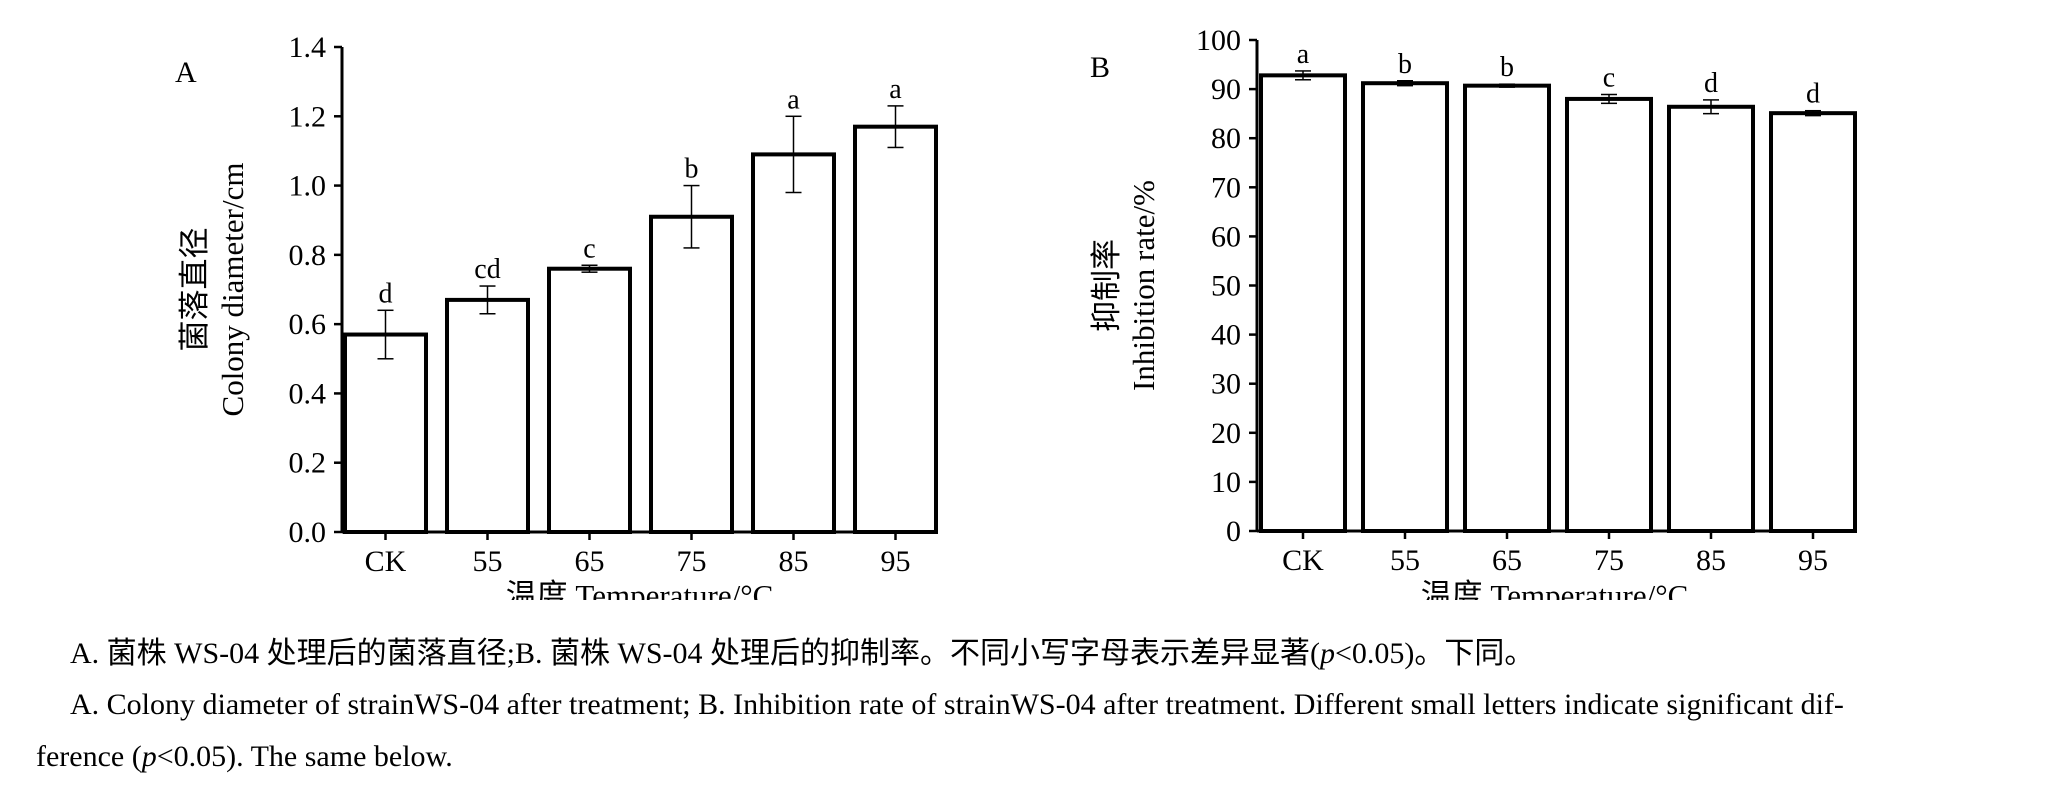  Describe the element at coordinates (149, 756) in the screenshot. I see `caption-english-p-symbol: p` at that location.